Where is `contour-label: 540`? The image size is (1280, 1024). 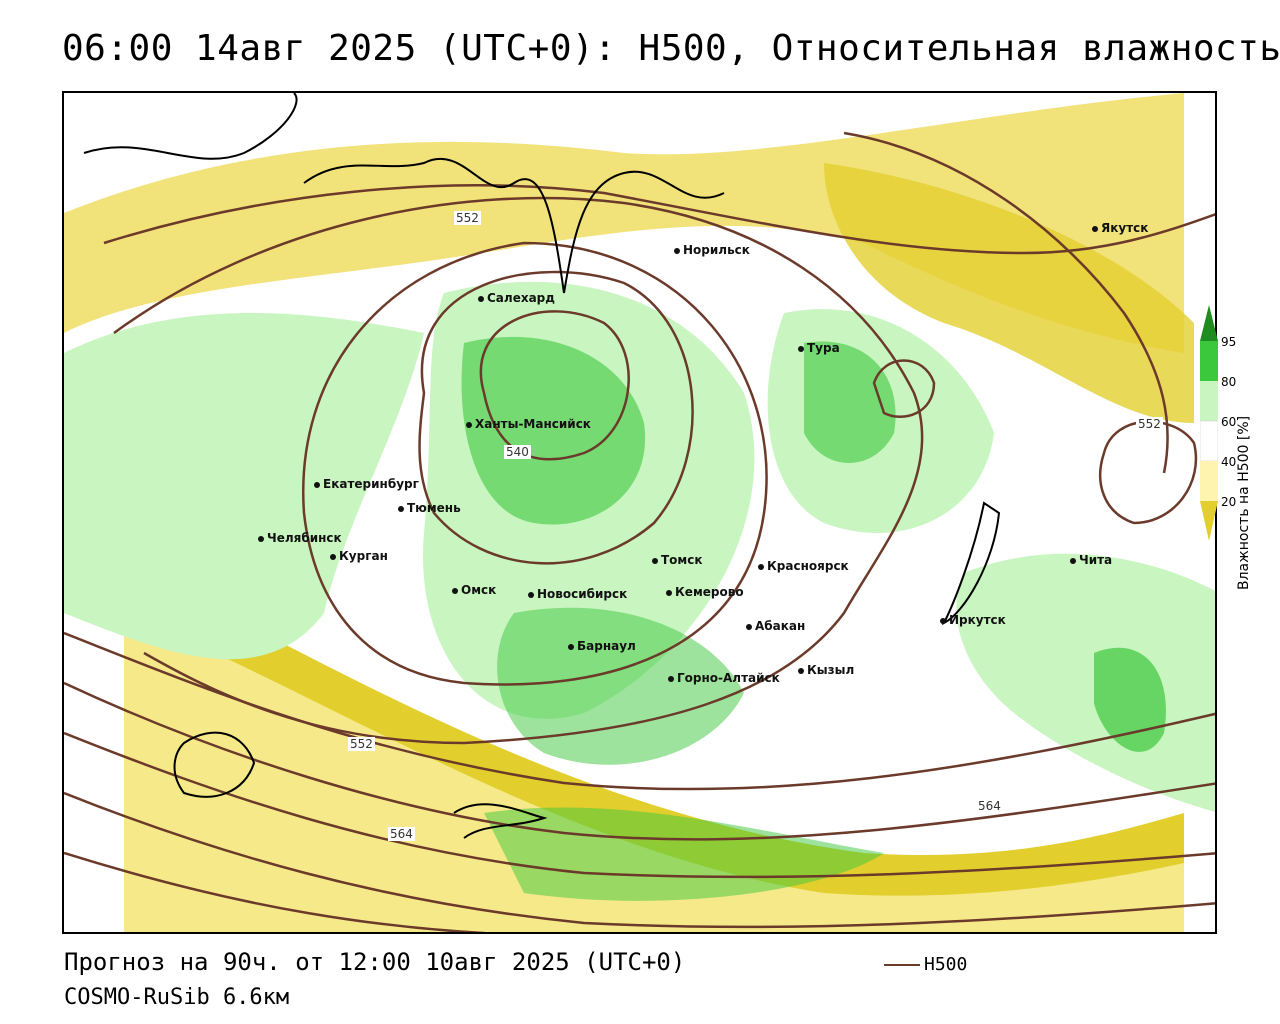 contour-label: 540 is located at coordinates (517, 452).